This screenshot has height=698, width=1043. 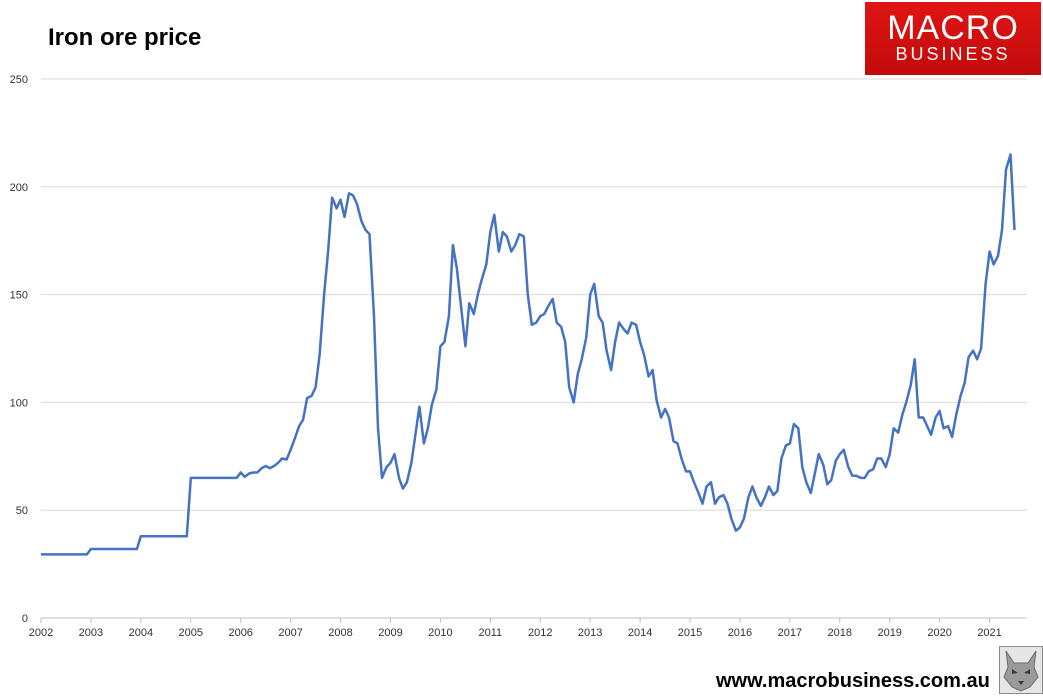 What do you see at coordinates (290, 633) in the screenshot?
I see `x-tick-label: 2007` at bounding box center [290, 633].